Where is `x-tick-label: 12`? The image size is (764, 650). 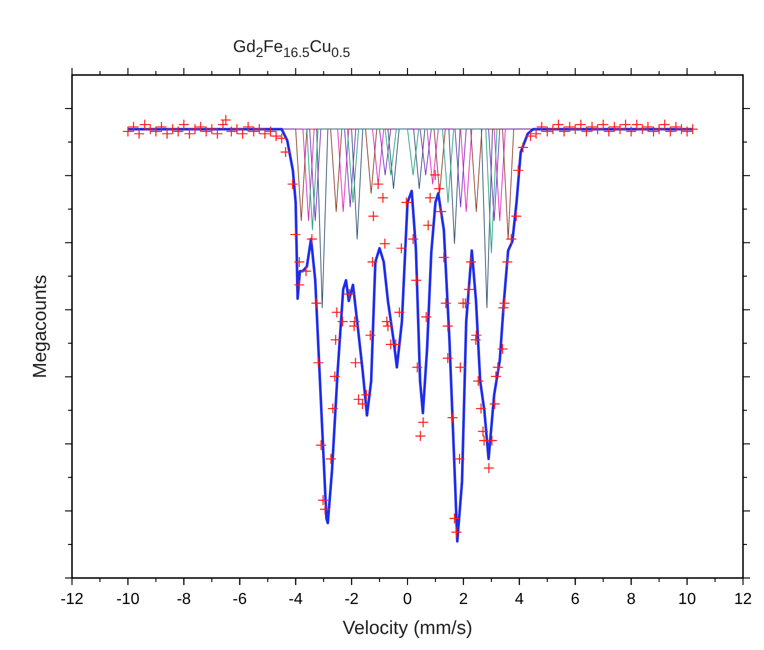
x-tick-label: 12 is located at coordinates (743, 599).